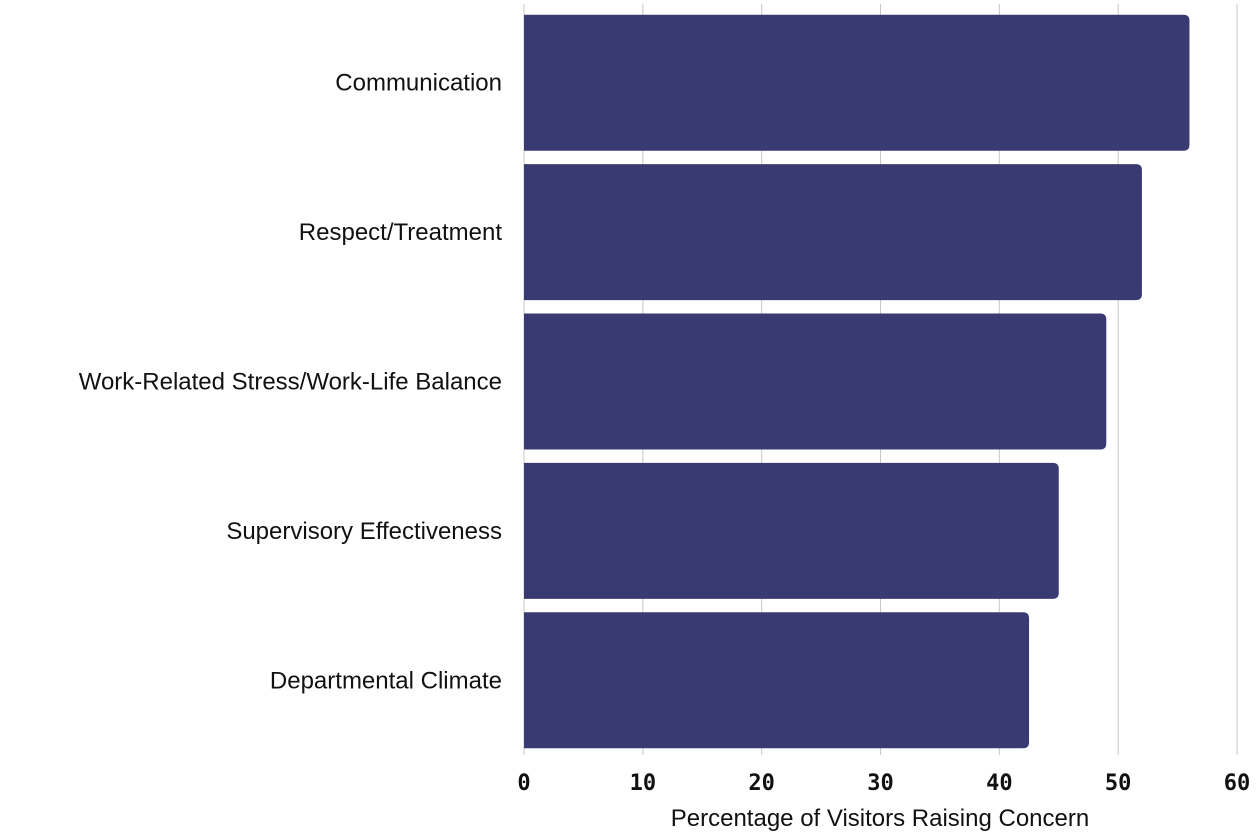 The width and height of the screenshot is (1257, 836). What do you see at coordinates (791, 530) in the screenshot?
I see `bar-supervisory-effectiveness` at bounding box center [791, 530].